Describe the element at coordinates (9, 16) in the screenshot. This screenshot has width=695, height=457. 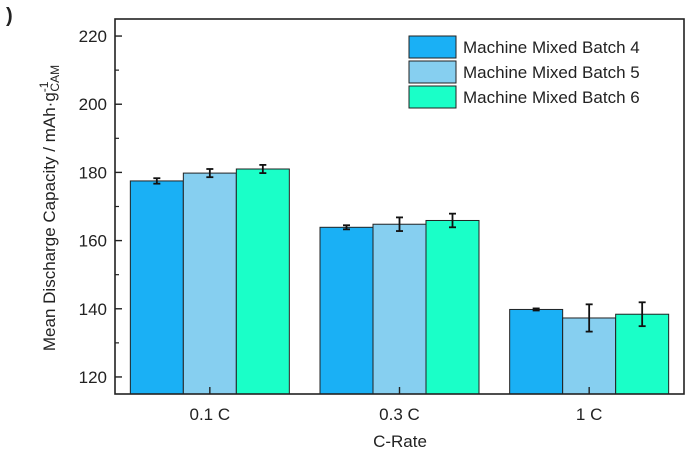
I see `panel-label: )` at that location.